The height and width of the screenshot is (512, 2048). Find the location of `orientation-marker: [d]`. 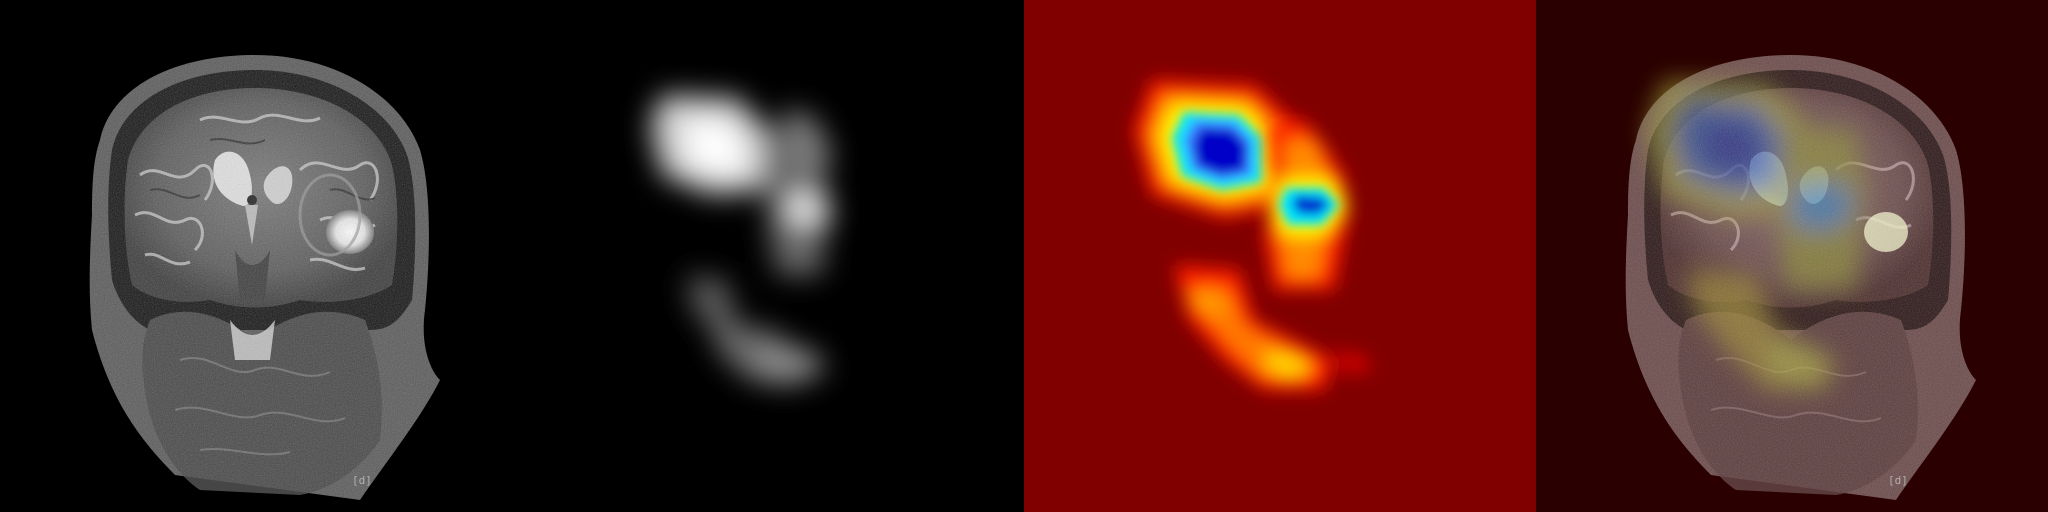

orientation-marker: [d] is located at coordinates (362, 480).